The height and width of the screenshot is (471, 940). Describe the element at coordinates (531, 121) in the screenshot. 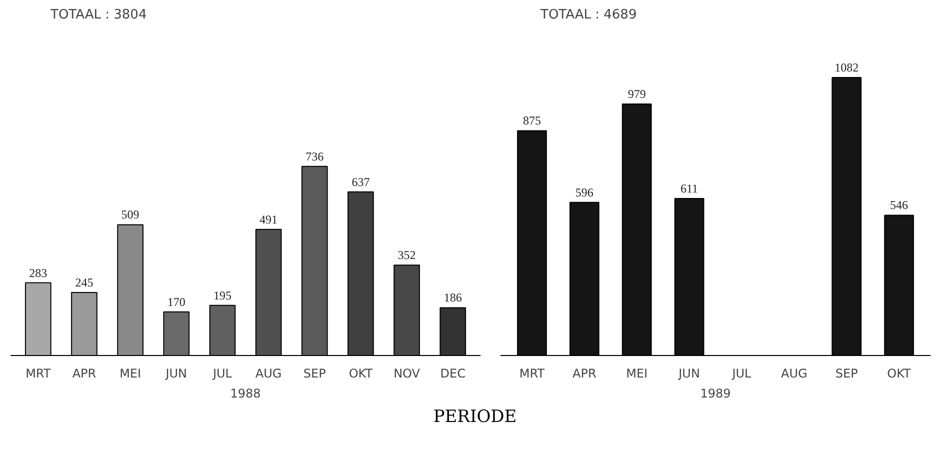

I see `data-label: 875` at that location.